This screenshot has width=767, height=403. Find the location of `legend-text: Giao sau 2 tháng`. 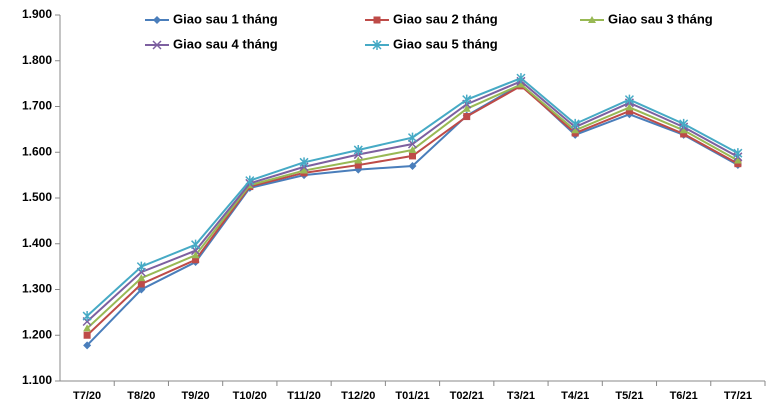

legend-text: Giao sau 2 tháng is located at coordinates (445, 18).